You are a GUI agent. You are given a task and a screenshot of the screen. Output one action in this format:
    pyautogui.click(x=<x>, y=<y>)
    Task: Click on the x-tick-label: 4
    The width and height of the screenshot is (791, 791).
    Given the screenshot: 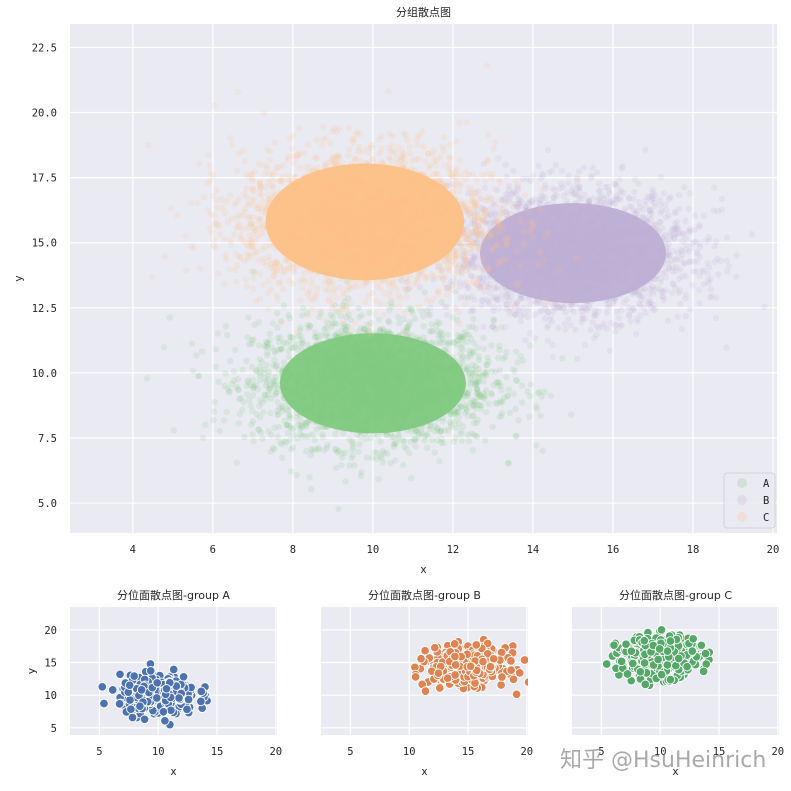 What is the action you would take?
    pyautogui.click(x=133, y=550)
    